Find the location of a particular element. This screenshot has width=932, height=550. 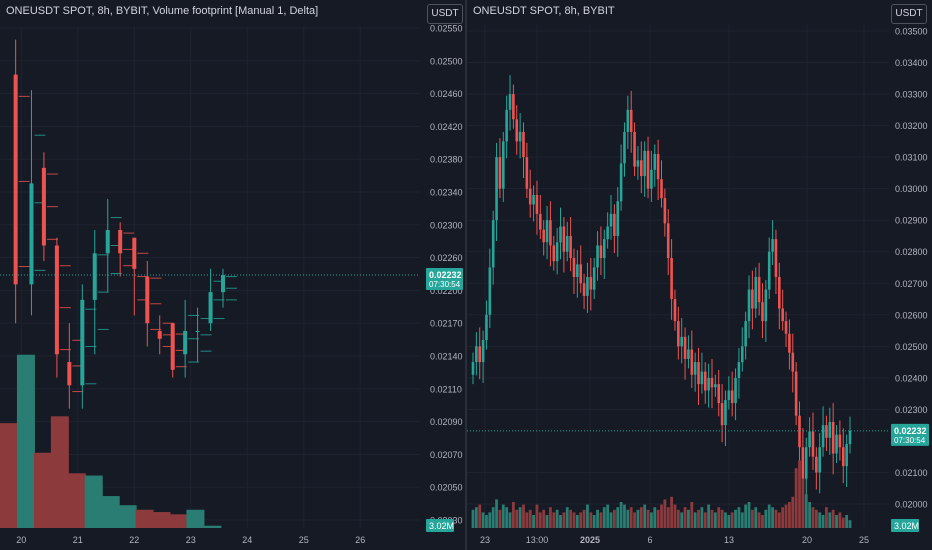

left-currency-button: USDT is located at coordinates (445, 14).